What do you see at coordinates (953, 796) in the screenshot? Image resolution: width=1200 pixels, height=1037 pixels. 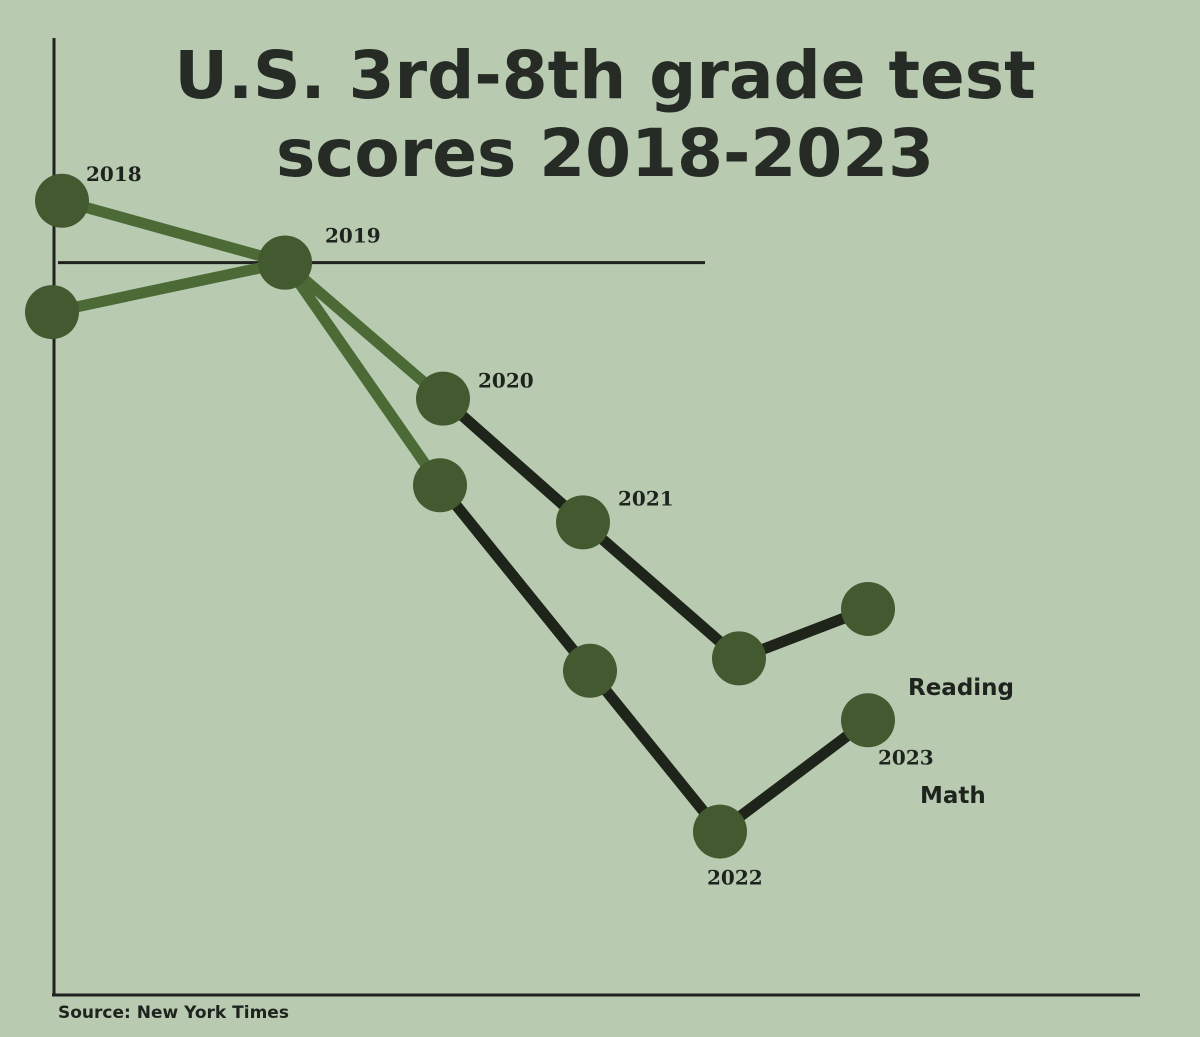 I see `series-label-math: Math` at bounding box center [953, 796].